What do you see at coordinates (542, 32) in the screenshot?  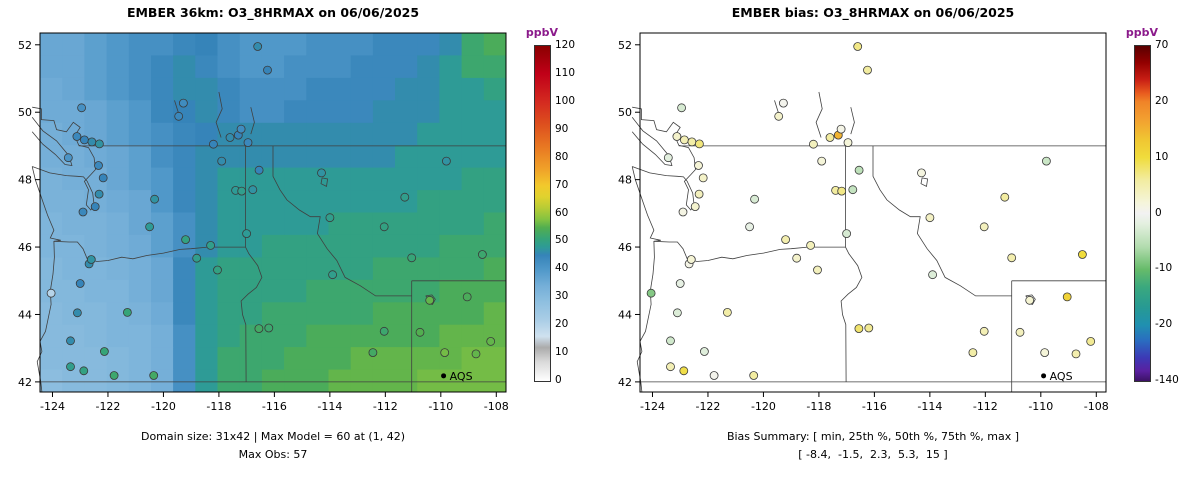 I see `model-colorbar-title: ppbV` at bounding box center [542, 32].